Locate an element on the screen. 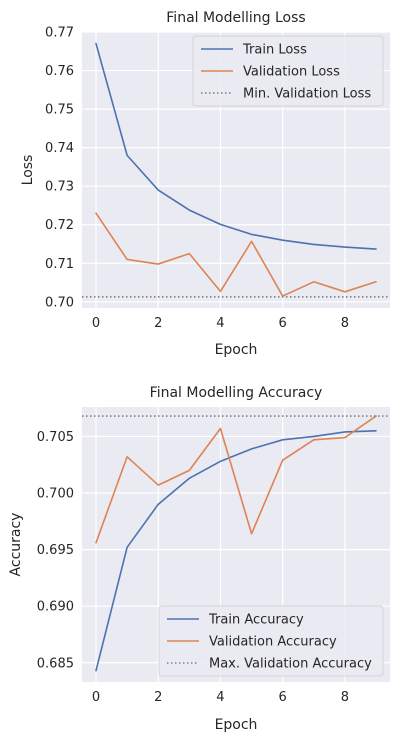  accuracy-legend-validation-label: Validation Accuracy is located at coordinates (273, 642).